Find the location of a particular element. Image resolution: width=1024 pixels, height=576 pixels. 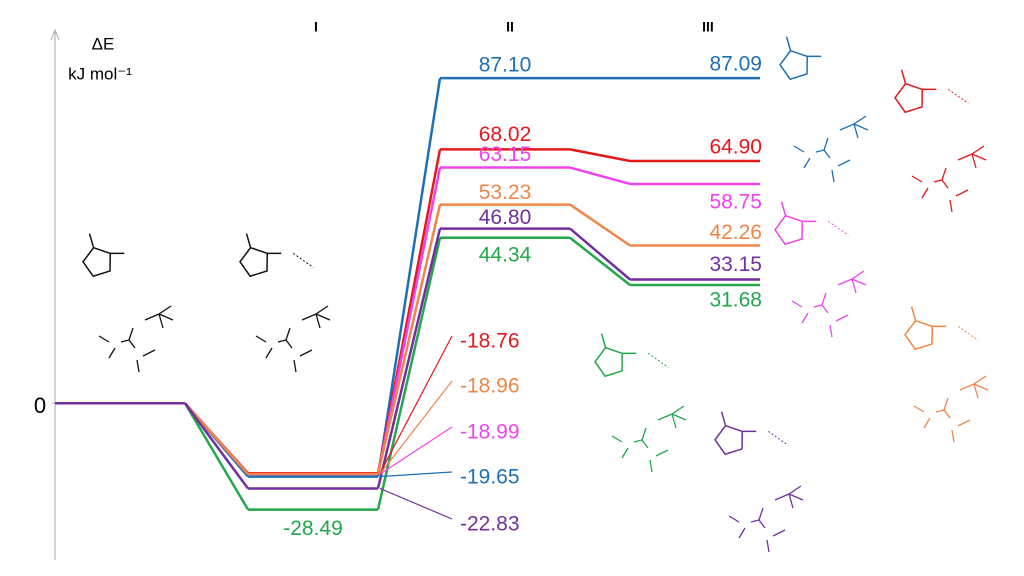

value-label: 44.34 is located at coordinates (505, 254).